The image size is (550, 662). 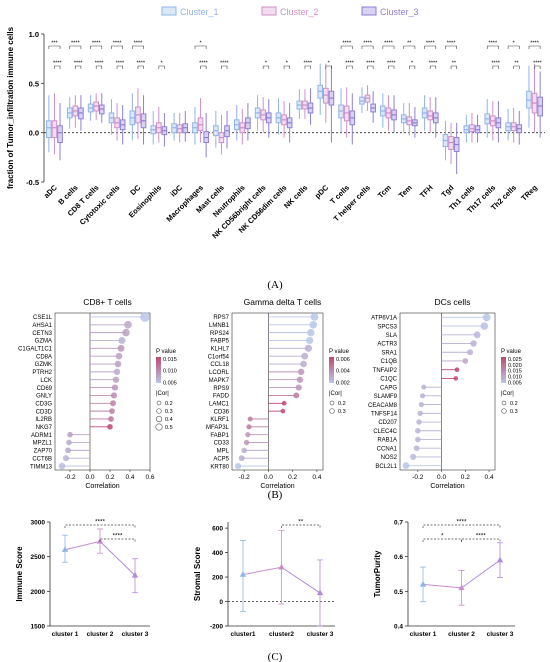 I want to click on gene-label: SLAMF9, so click(x=386, y=397).